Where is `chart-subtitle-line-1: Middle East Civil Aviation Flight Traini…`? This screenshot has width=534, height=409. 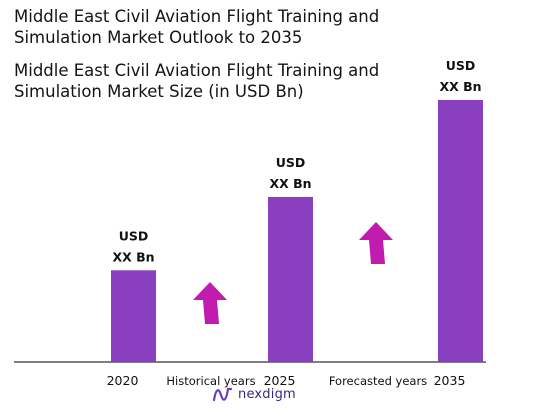 chart-subtitle-line-1: Middle East Civil Aviation Flight Traini… is located at coordinates (197, 70).